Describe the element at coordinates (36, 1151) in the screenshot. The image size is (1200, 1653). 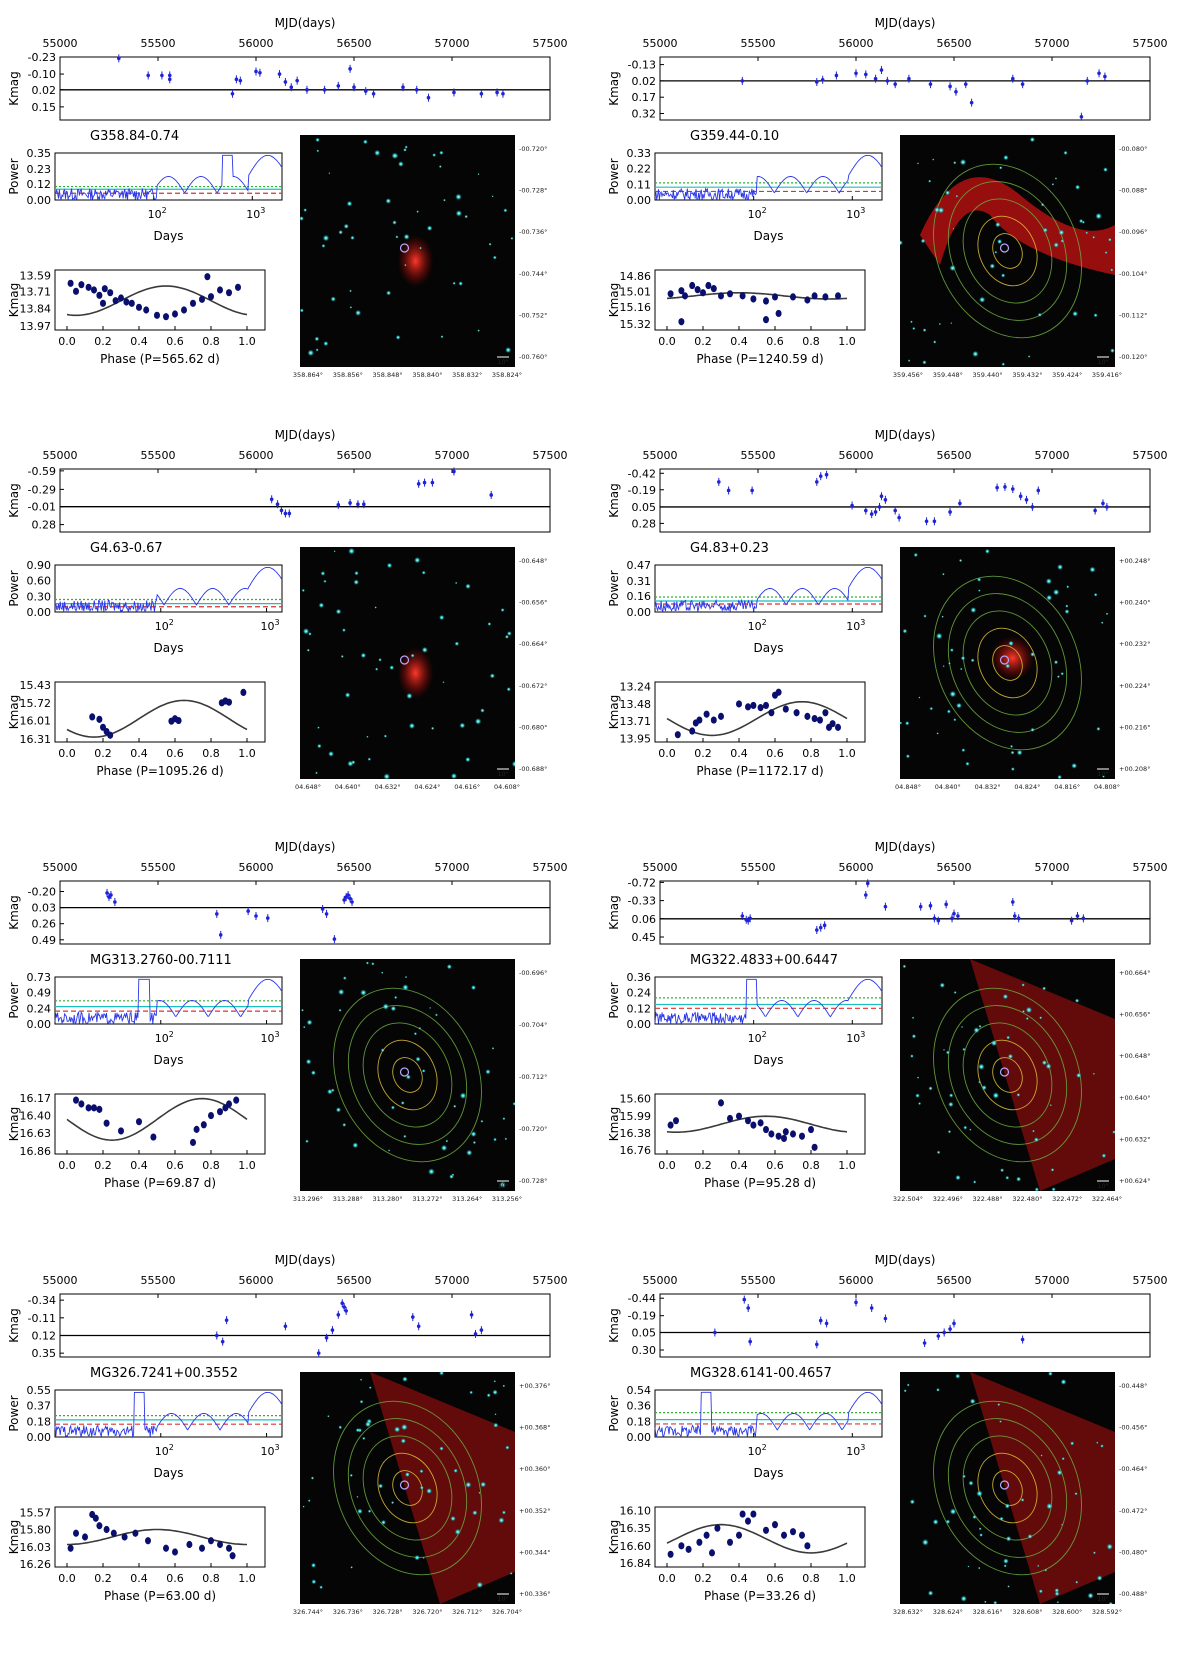
I see `phase-kmag-tick-label: 16.86` at that location.